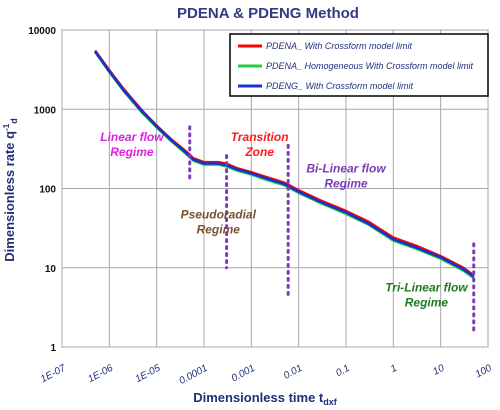 The height and width of the screenshot is (410, 500). I want to click on y-tick-label: 10000, so click(42, 31).